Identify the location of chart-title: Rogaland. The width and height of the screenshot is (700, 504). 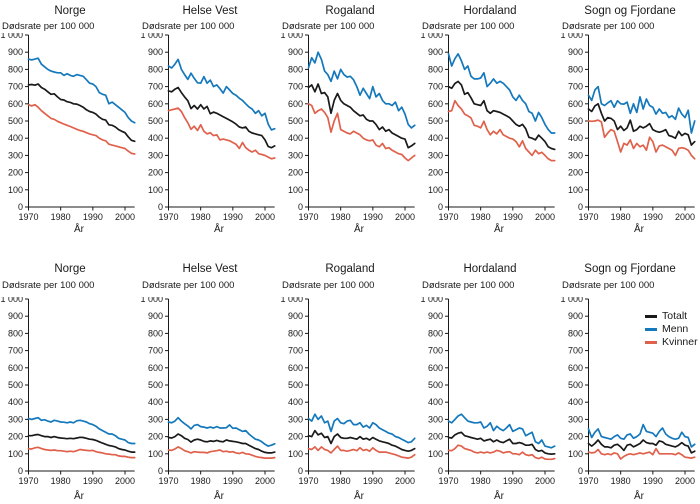
(350, 269).